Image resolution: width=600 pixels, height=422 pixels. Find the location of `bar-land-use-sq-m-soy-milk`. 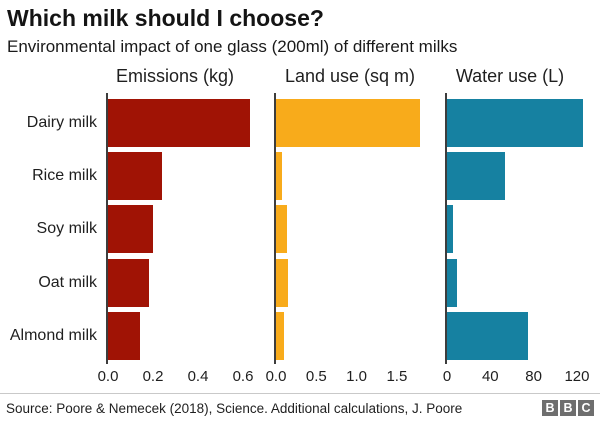

bar-land-use-sq-m-soy-milk is located at coordinates (281, 229).